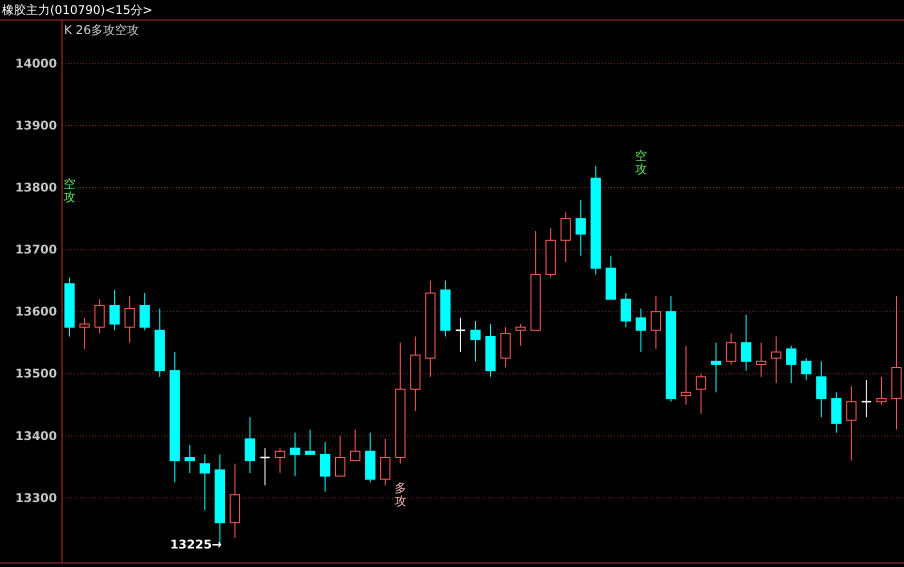  What do you see at coordinates (36, 187) in the screenshot?
I see `y-tick-label: 13800` at bounding box center [36, 187].